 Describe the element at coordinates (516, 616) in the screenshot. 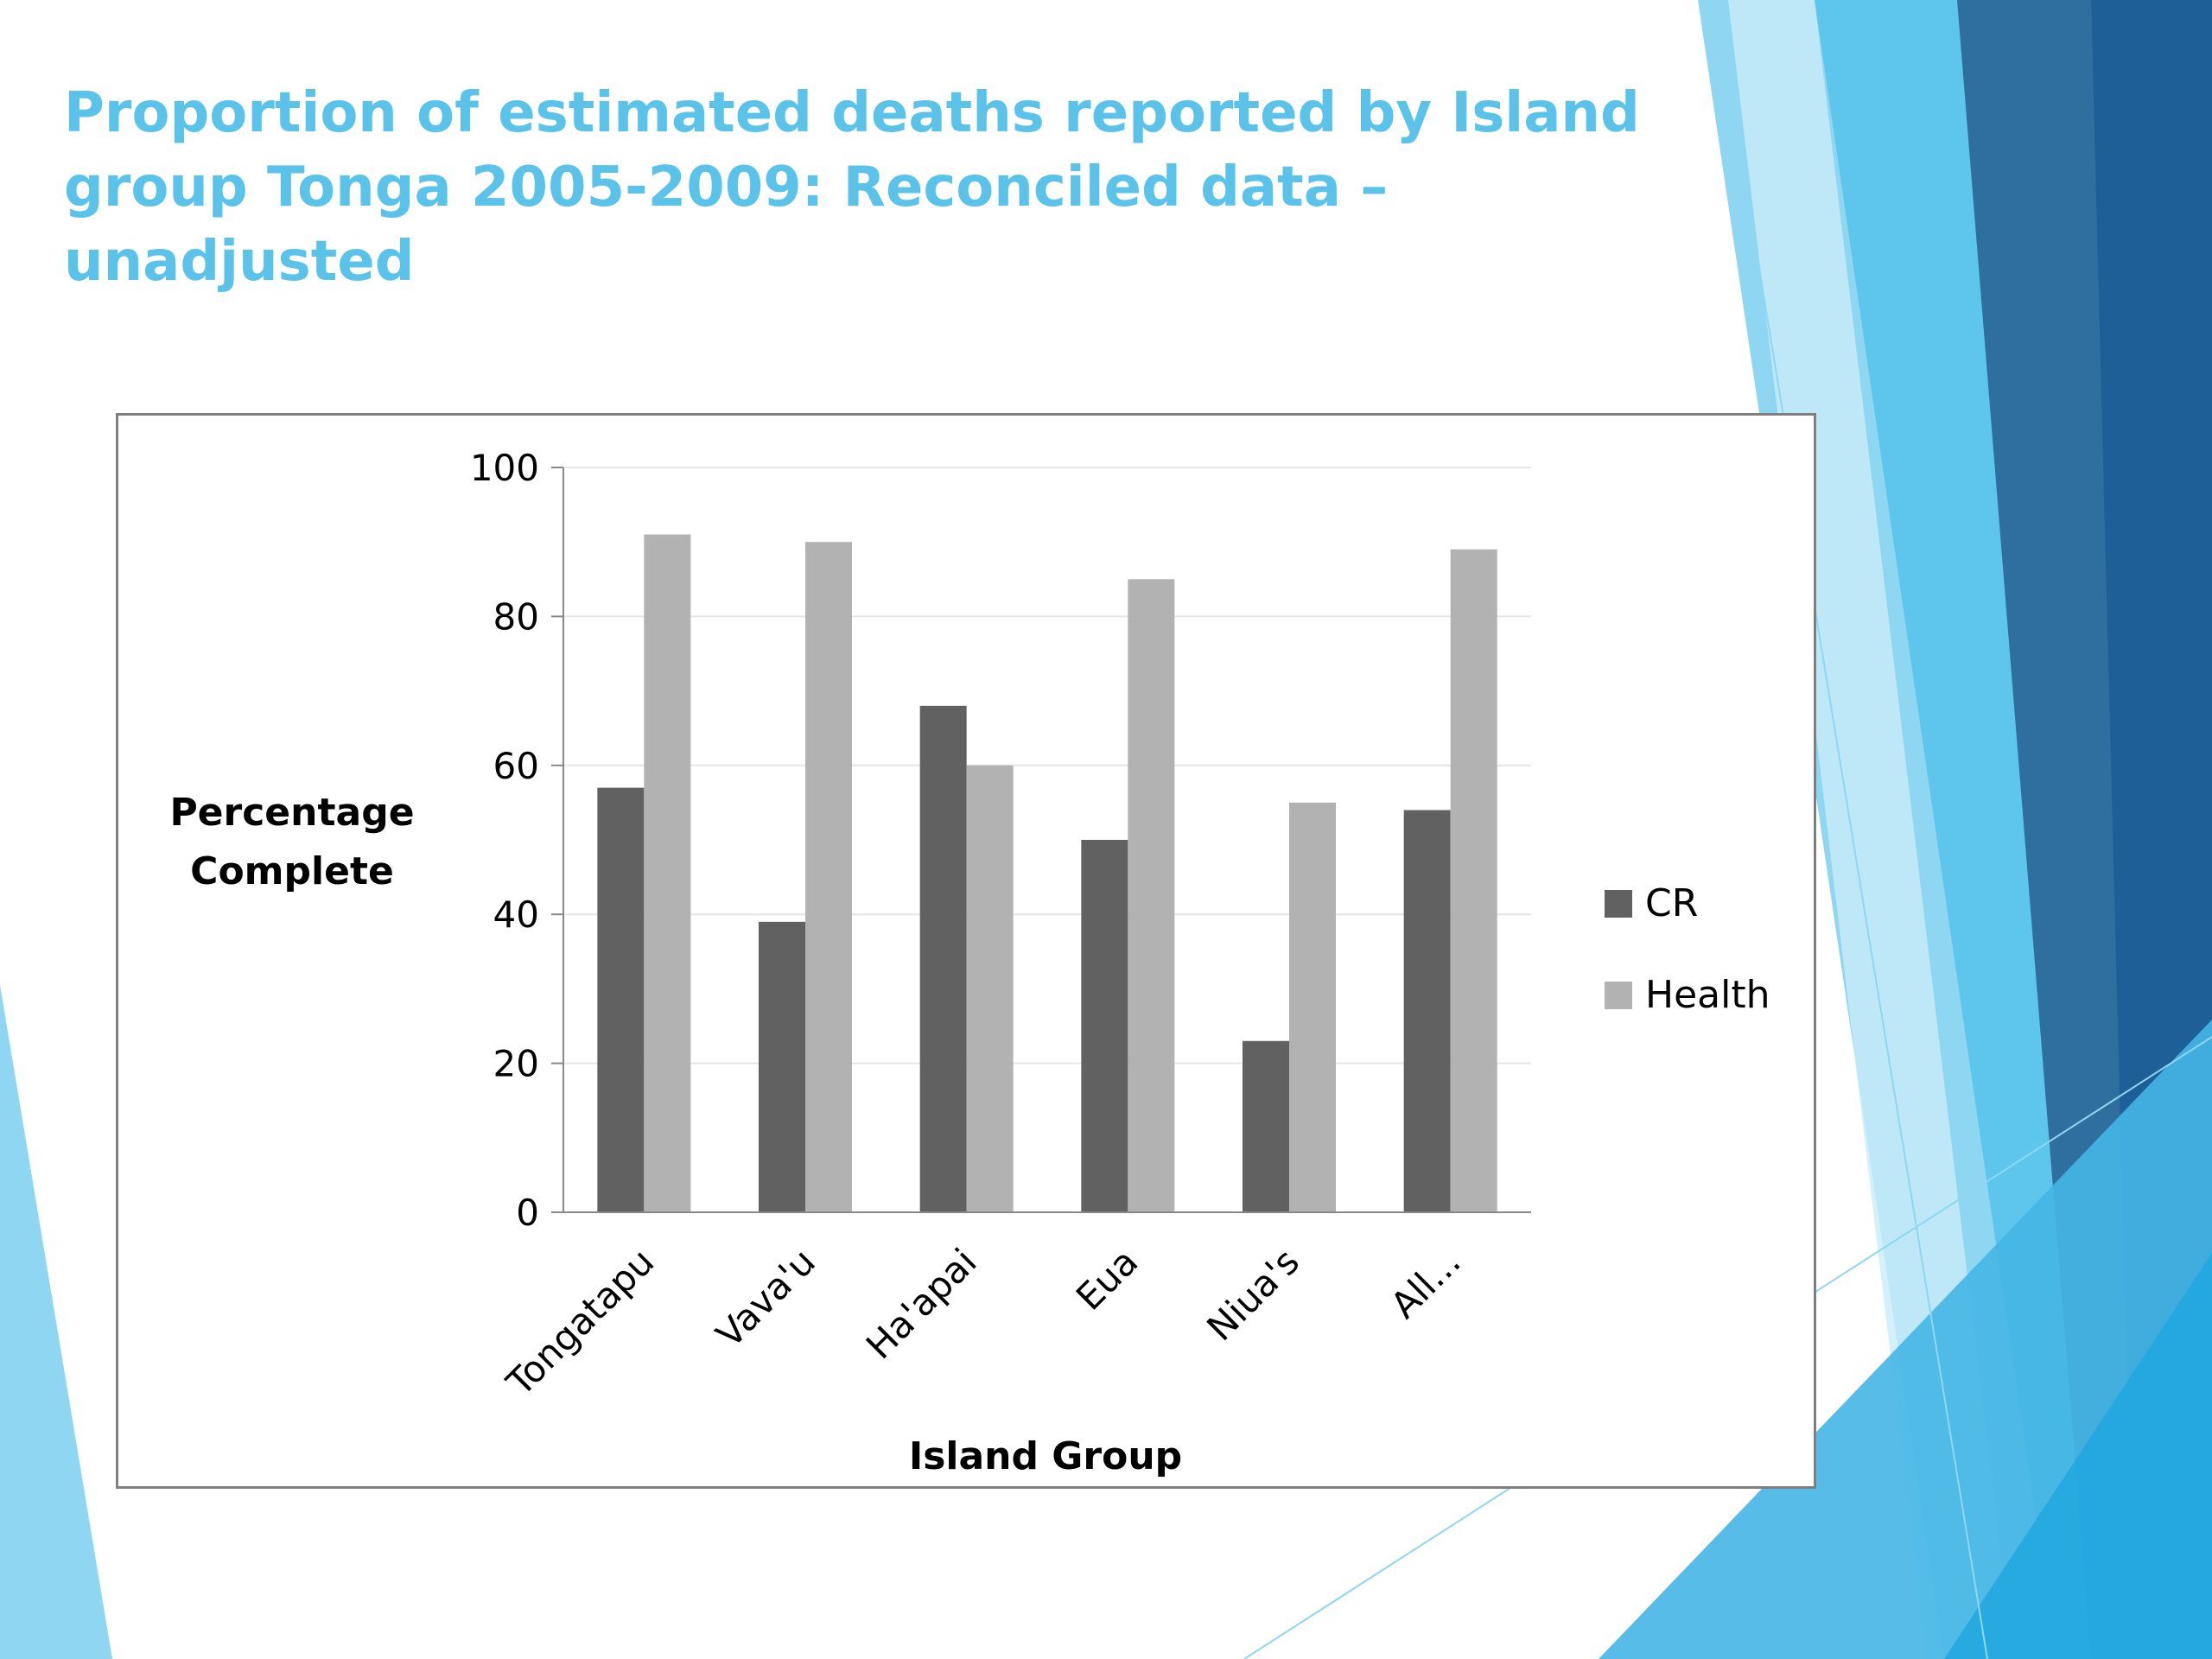

I see `y-tick-label: 80` at that location.